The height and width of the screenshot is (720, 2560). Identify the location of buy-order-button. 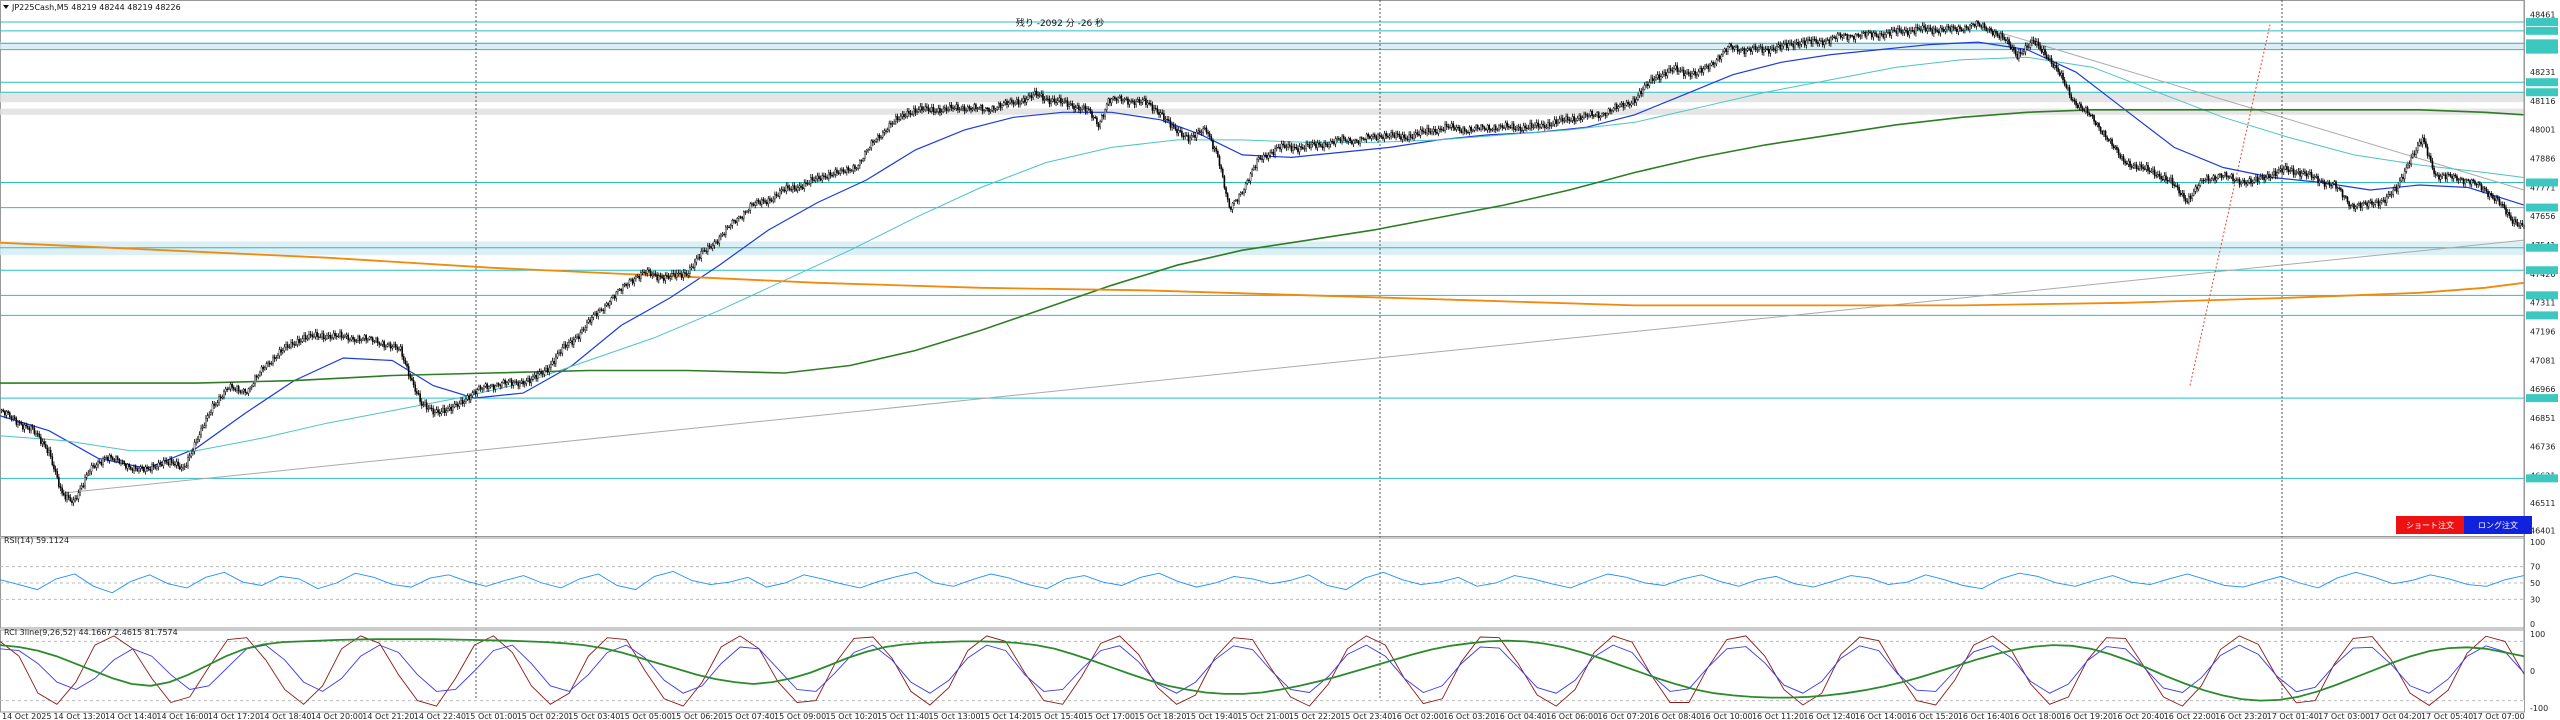
(2498, 525).